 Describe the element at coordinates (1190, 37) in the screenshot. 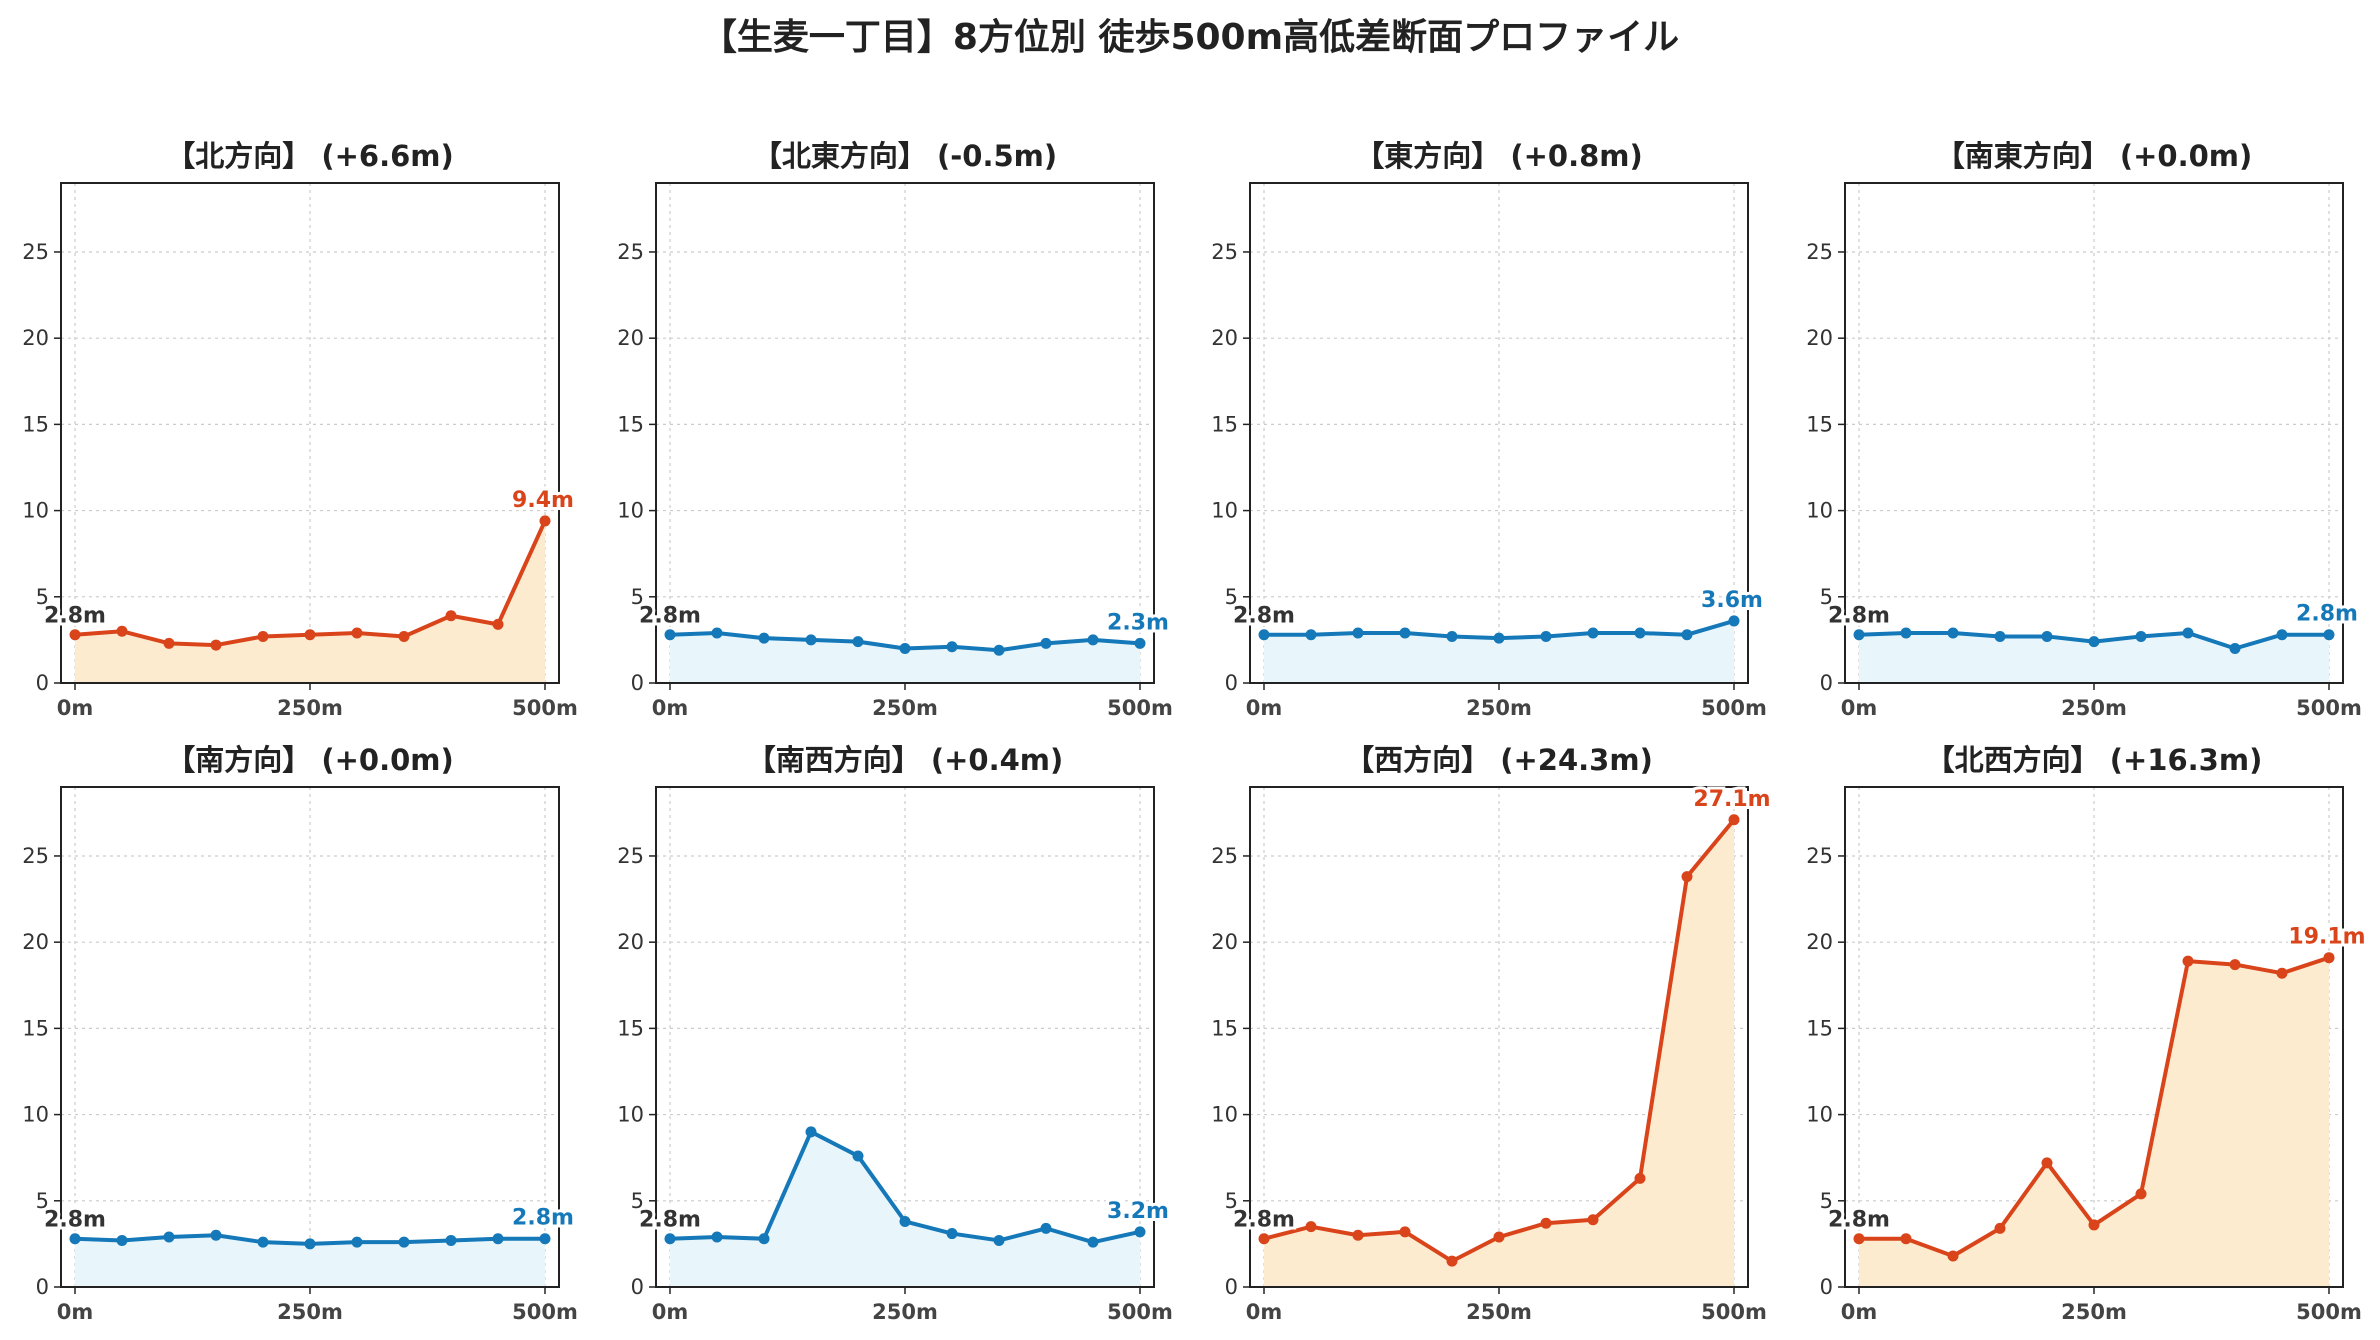

I see `page-title: 【生麦一丁目】8方位別 徒歩500m高低差断面プロファイル` at that location.